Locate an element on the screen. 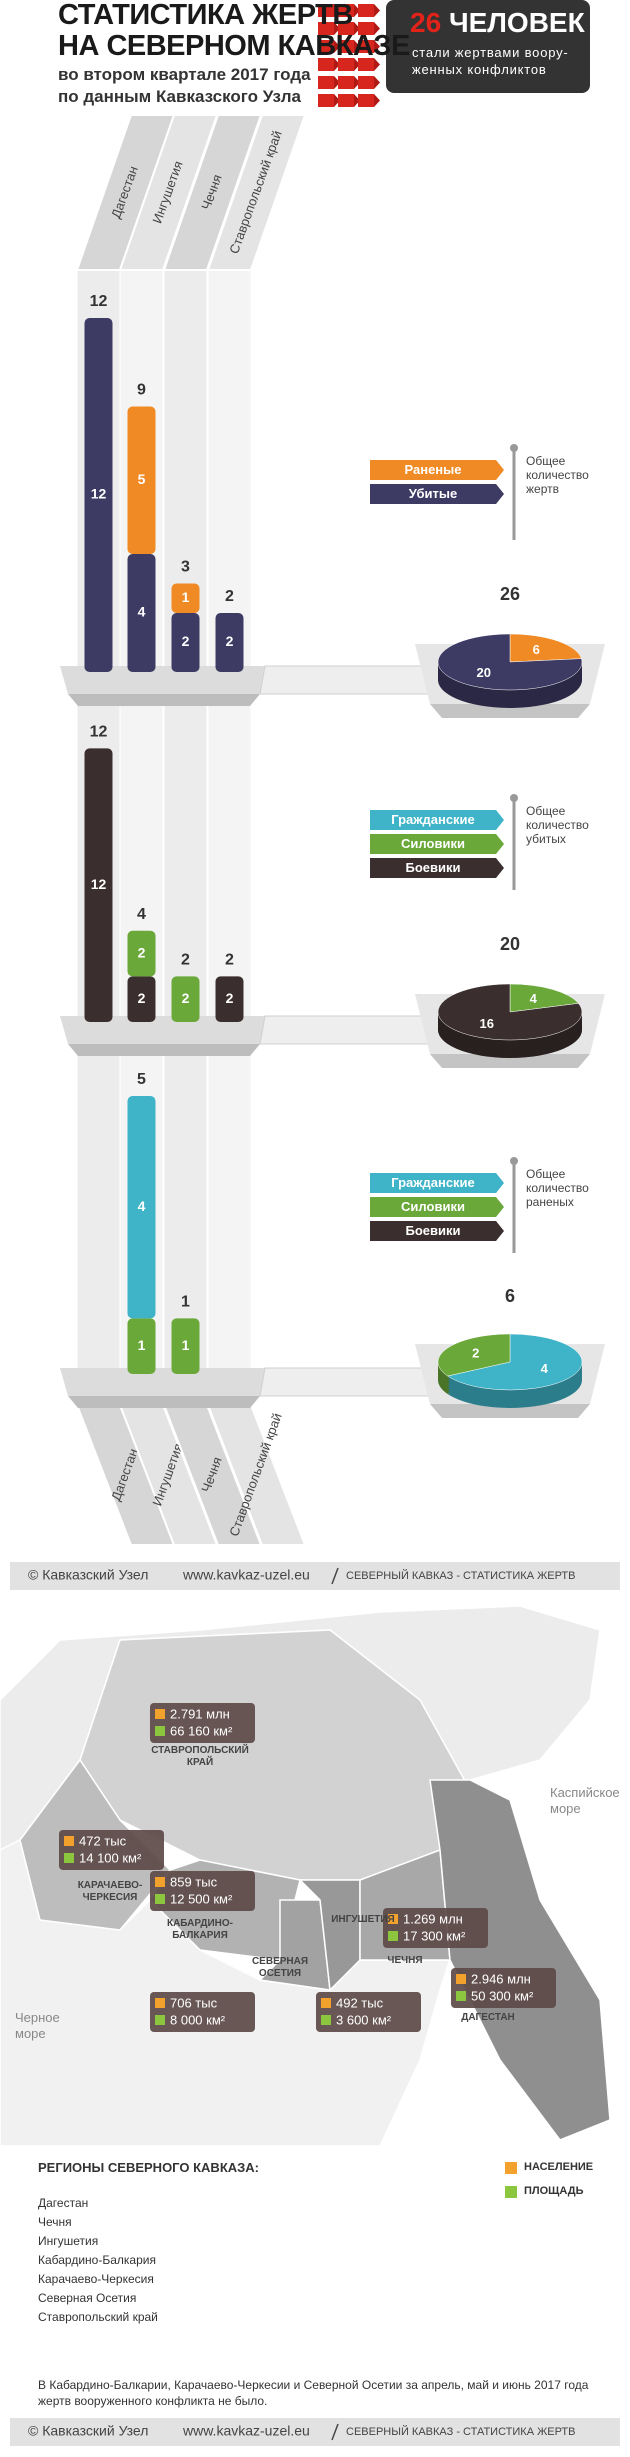 The width and height of the screenshot is (630, 2457). legend-label: Убитые is located at coordinates (433, 493).